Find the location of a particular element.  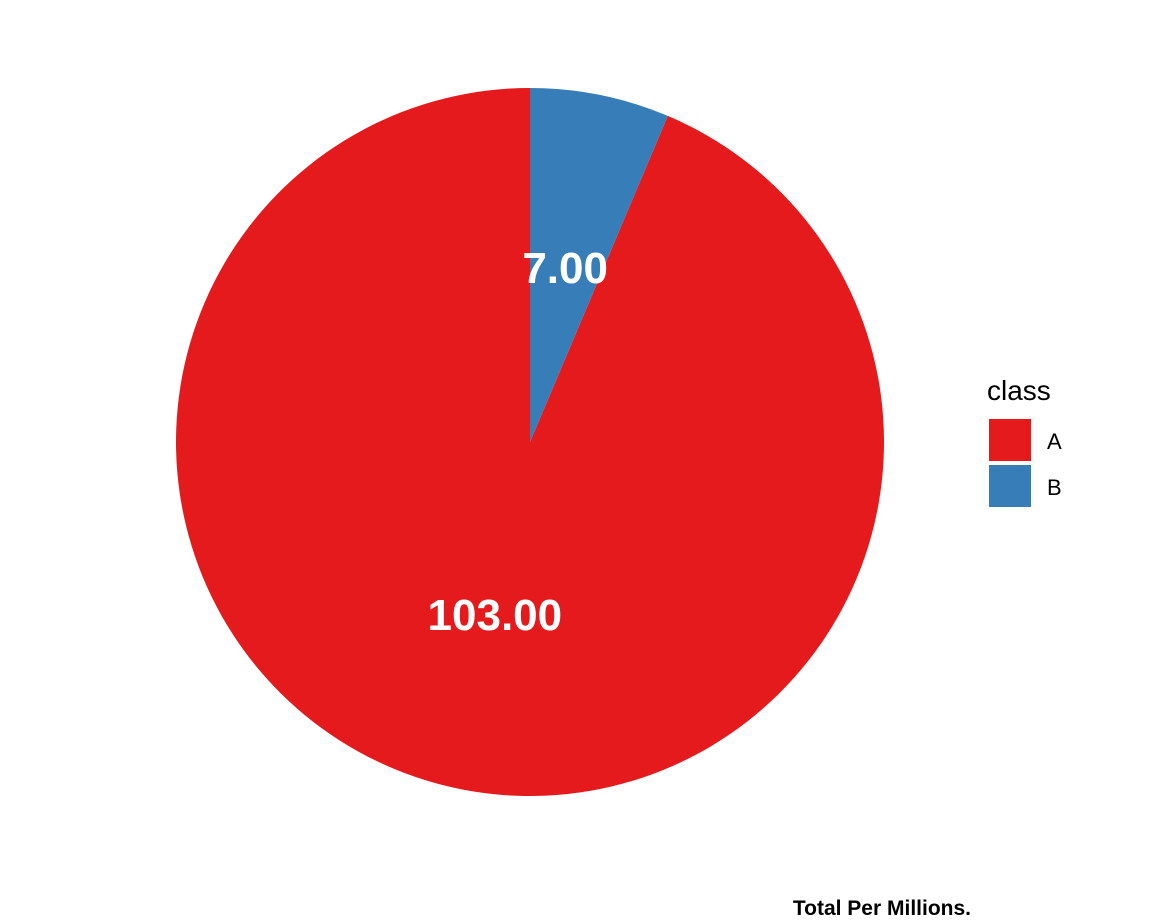

slice-labels: 103.00 7.00 is located at coordinates (518, 442).